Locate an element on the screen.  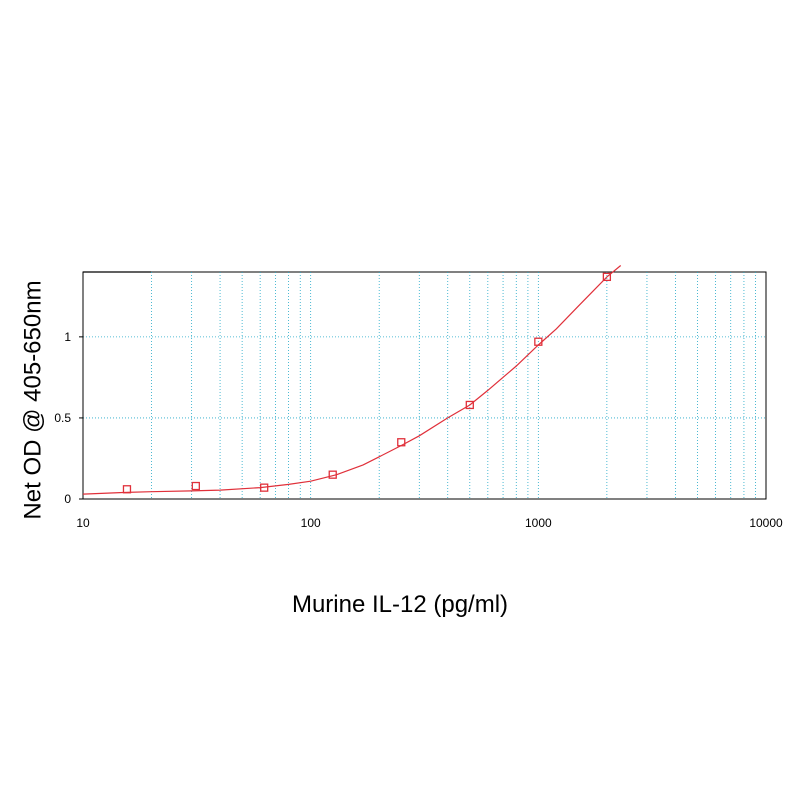
x-tick-label: 100 is located at coordinates (311, 523).